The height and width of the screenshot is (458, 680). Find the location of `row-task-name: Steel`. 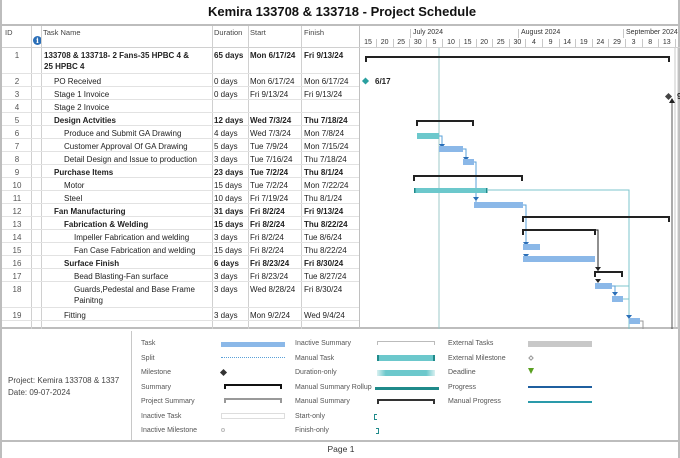

row-task-name: Steel is located at coordinates (73, 198).